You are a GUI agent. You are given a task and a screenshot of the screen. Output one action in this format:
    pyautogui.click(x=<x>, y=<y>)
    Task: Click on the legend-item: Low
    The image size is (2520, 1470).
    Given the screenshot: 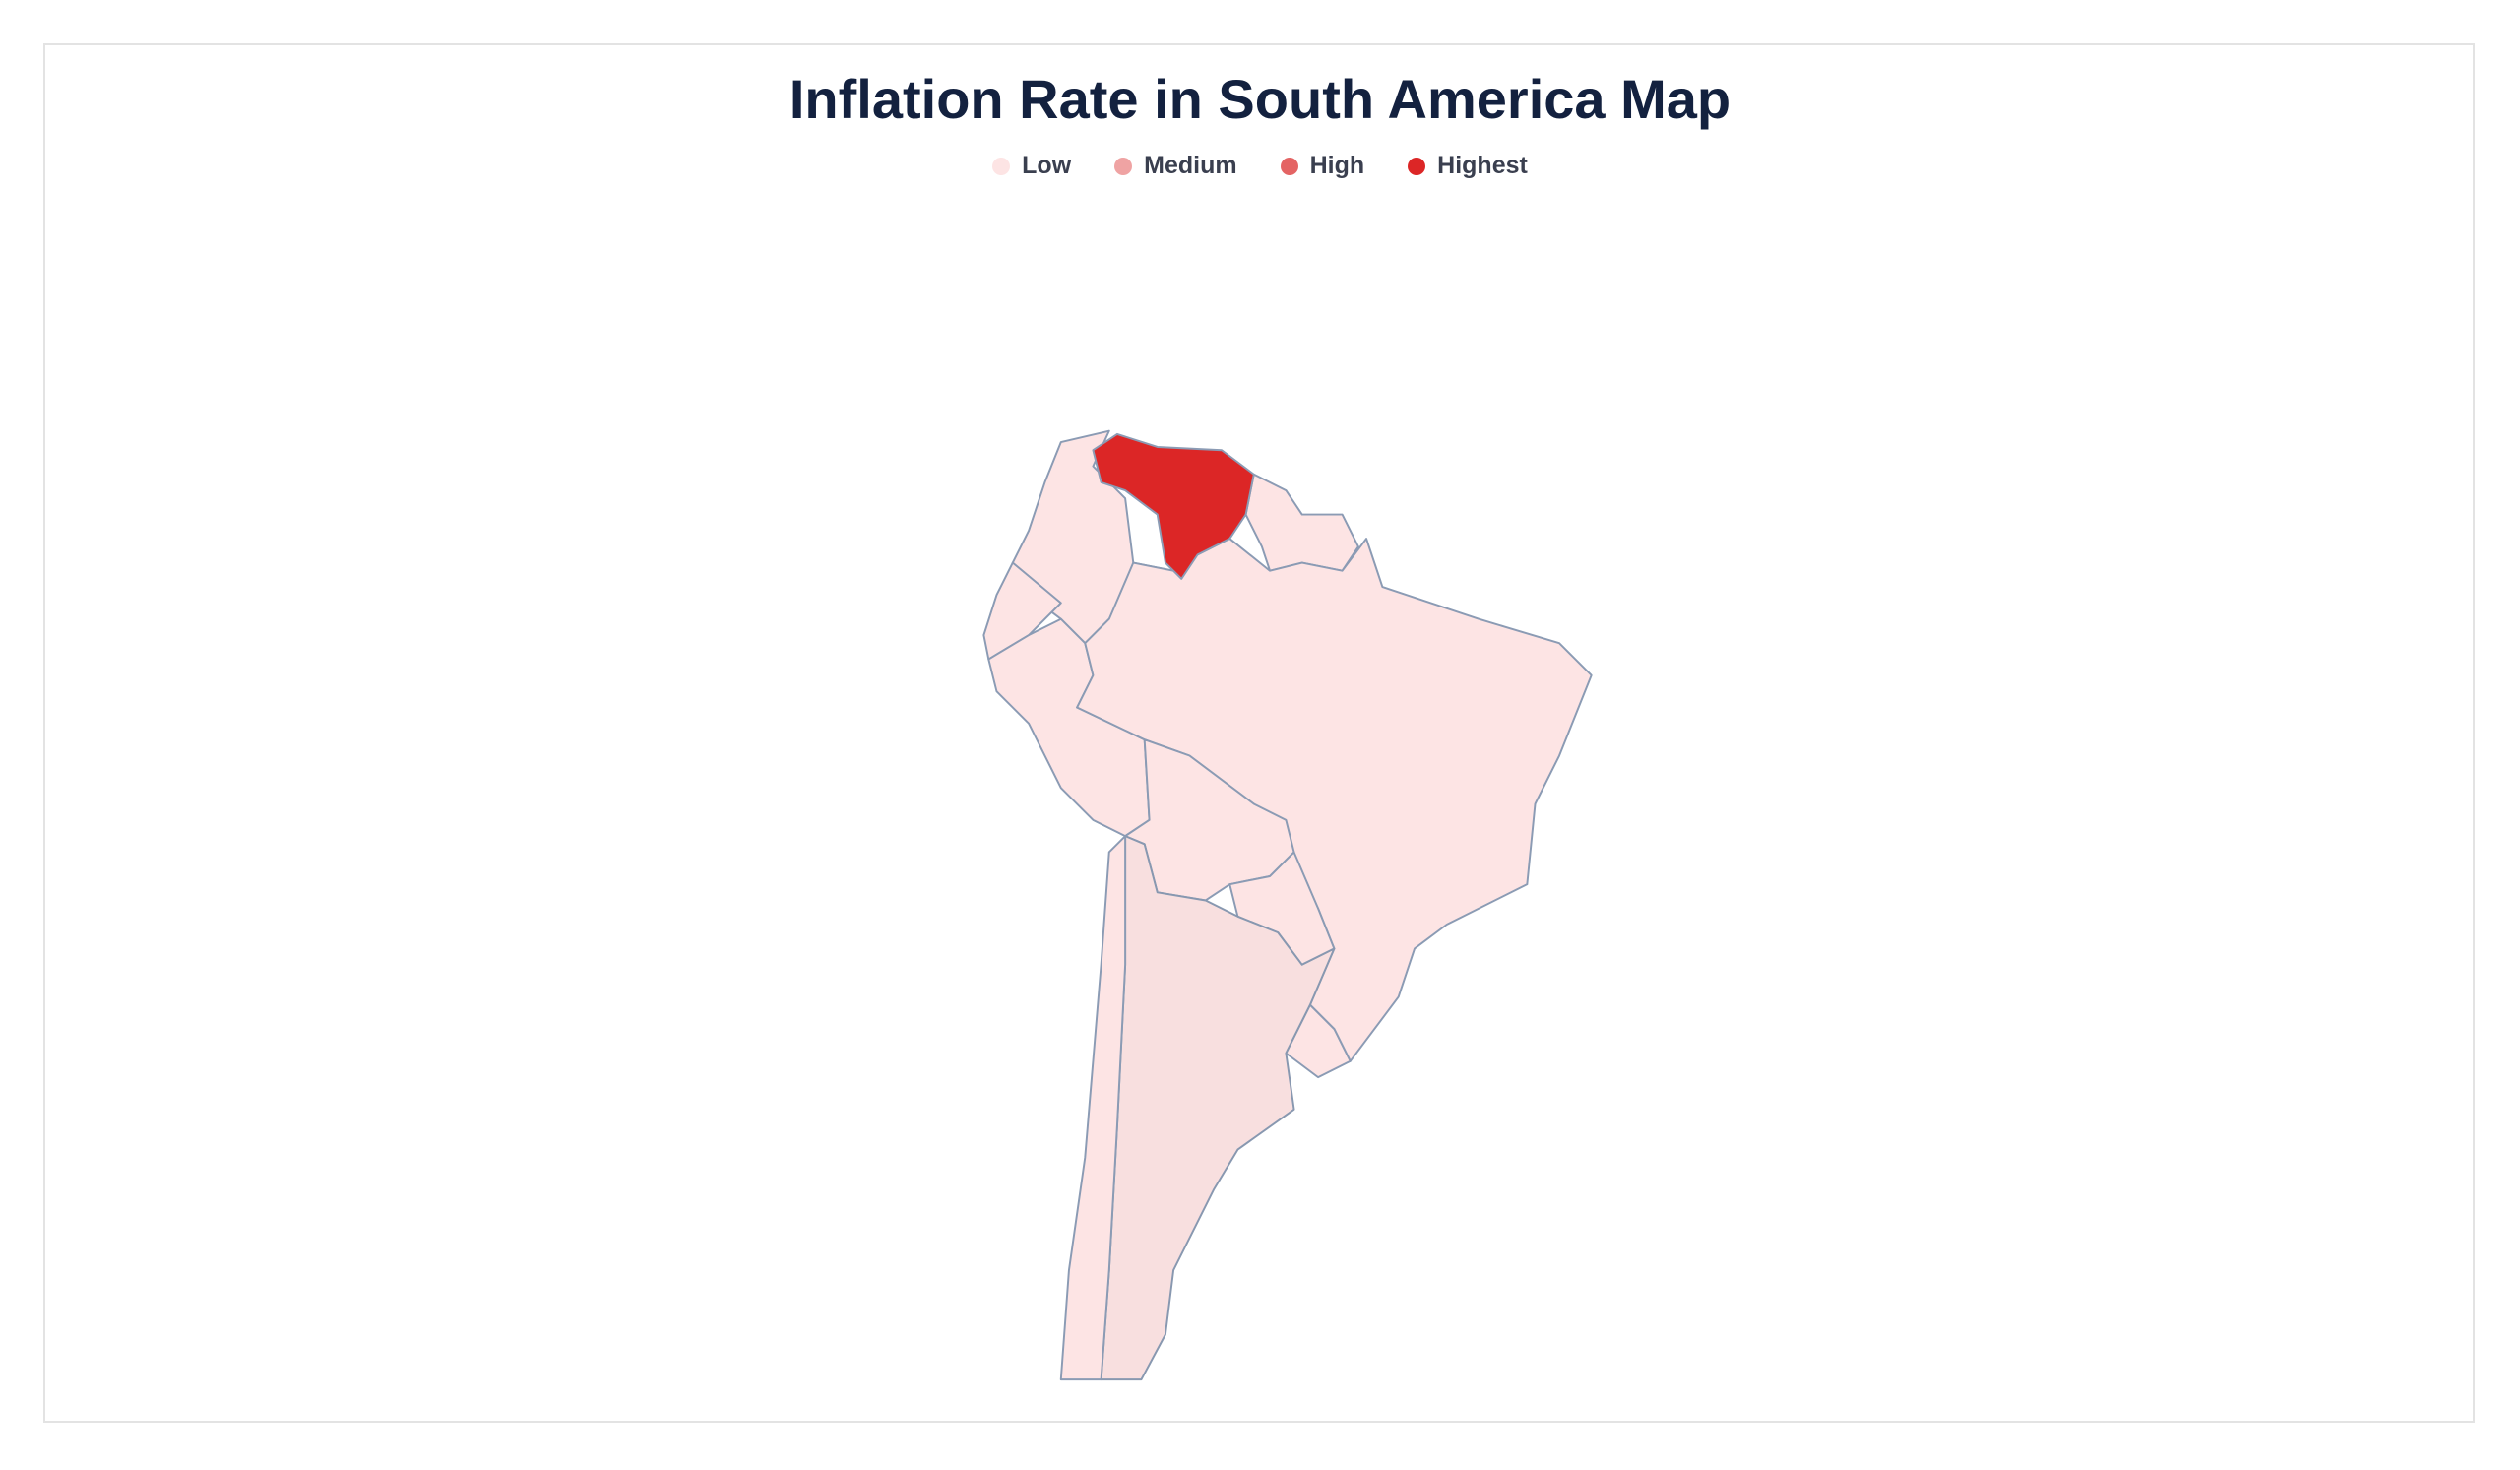 What is the action you would take?
    pyautogui.click(x=1031, y=166)
    